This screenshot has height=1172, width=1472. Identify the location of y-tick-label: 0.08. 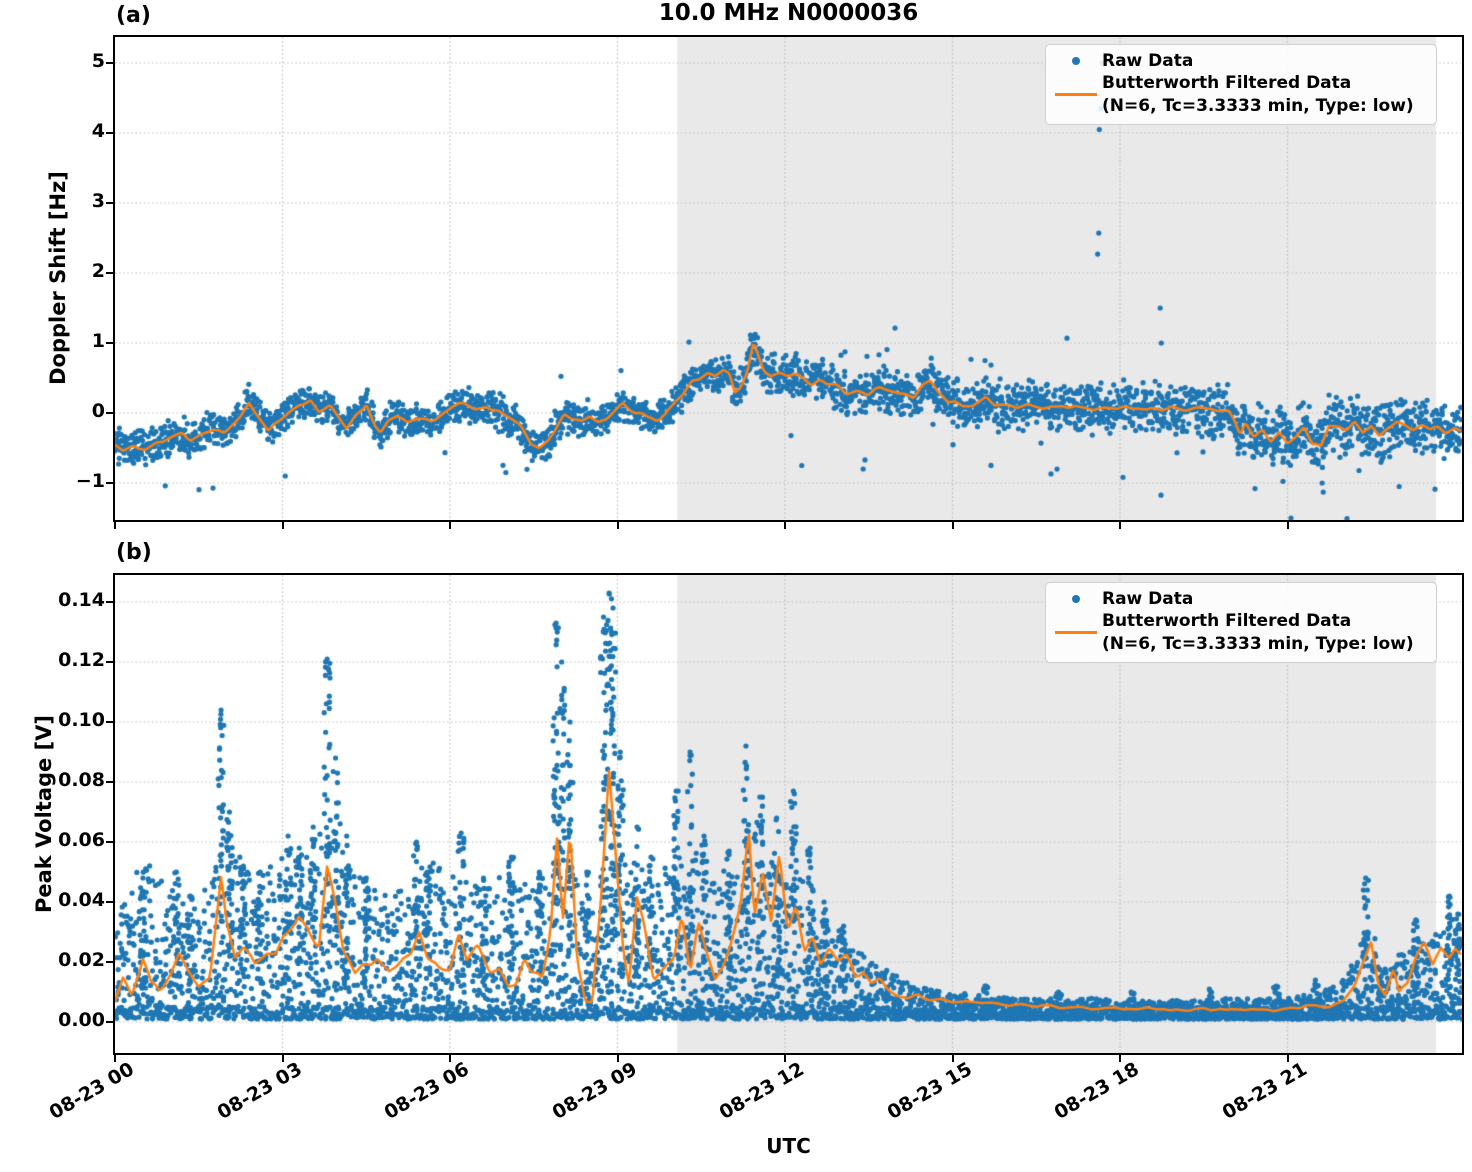
(81, 780).